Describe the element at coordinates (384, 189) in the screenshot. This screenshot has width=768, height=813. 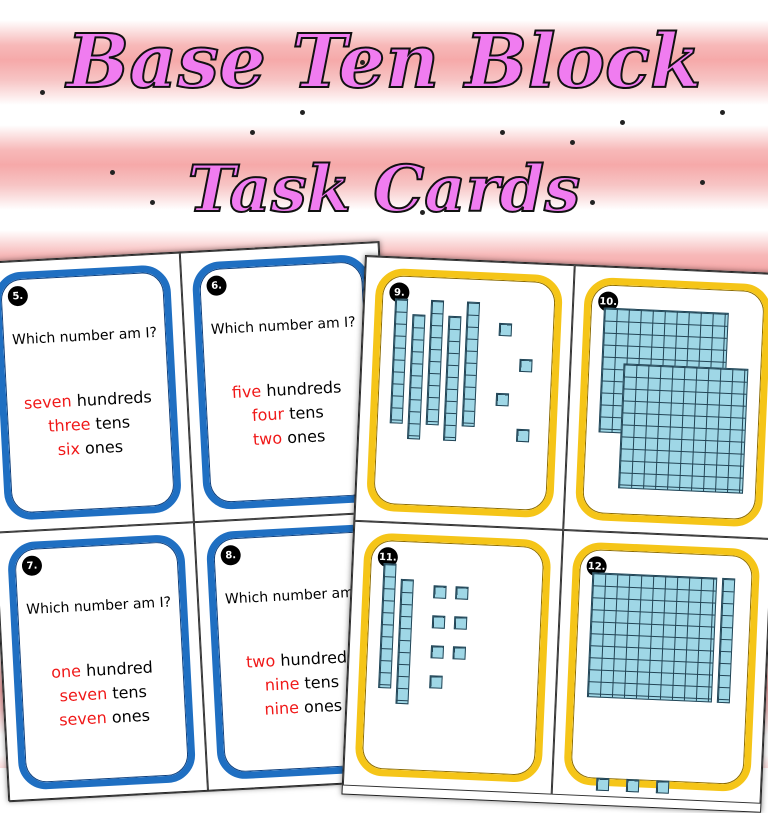
I see `title-line-2: Task Cards` at that location.